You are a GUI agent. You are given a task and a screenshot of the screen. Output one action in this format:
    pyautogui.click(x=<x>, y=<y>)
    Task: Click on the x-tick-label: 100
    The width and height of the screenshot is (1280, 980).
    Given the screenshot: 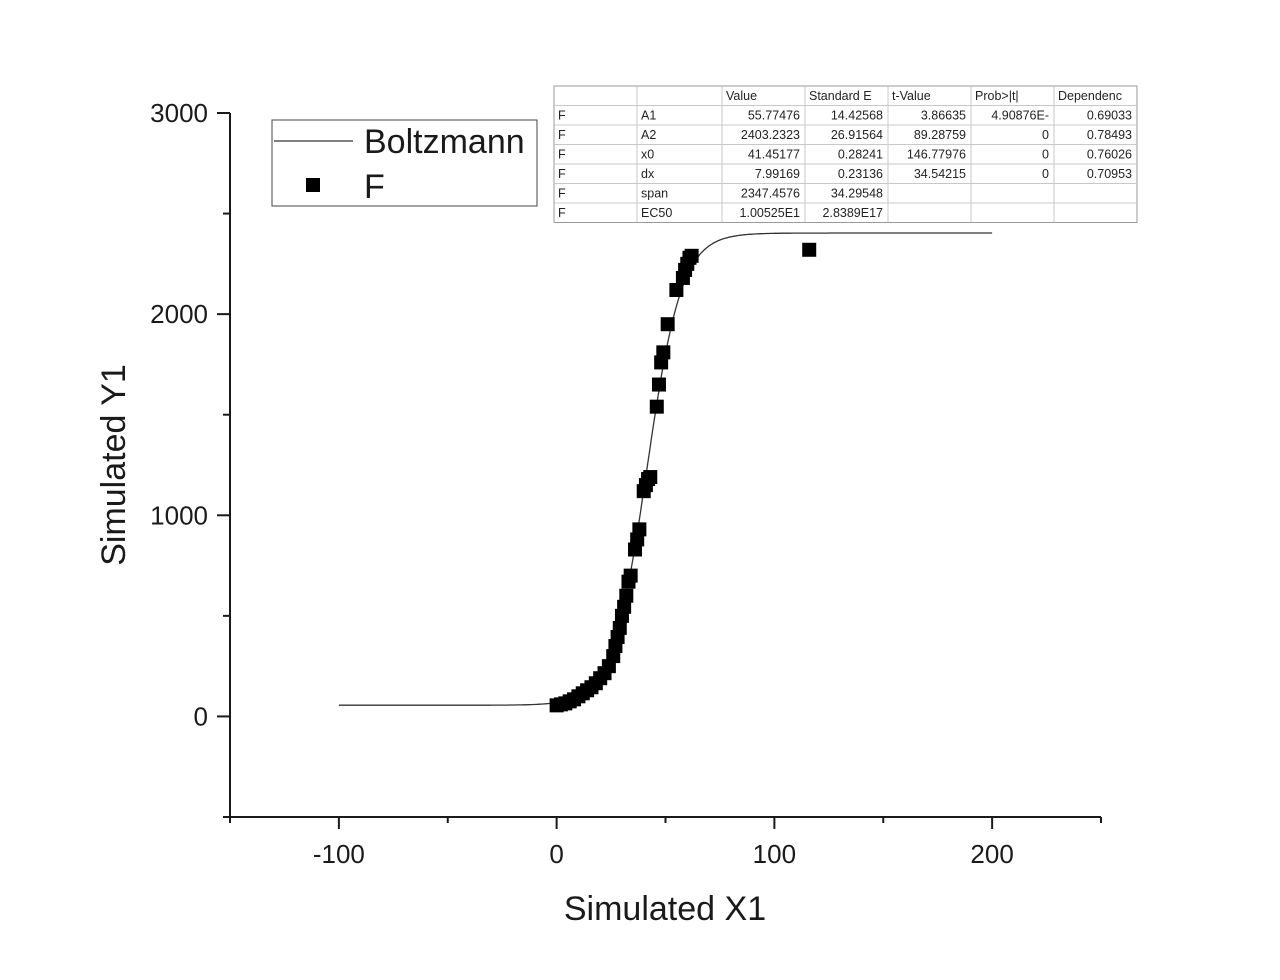 What is the action you would take?
    pyautogui.click(x=774, y=854)
    